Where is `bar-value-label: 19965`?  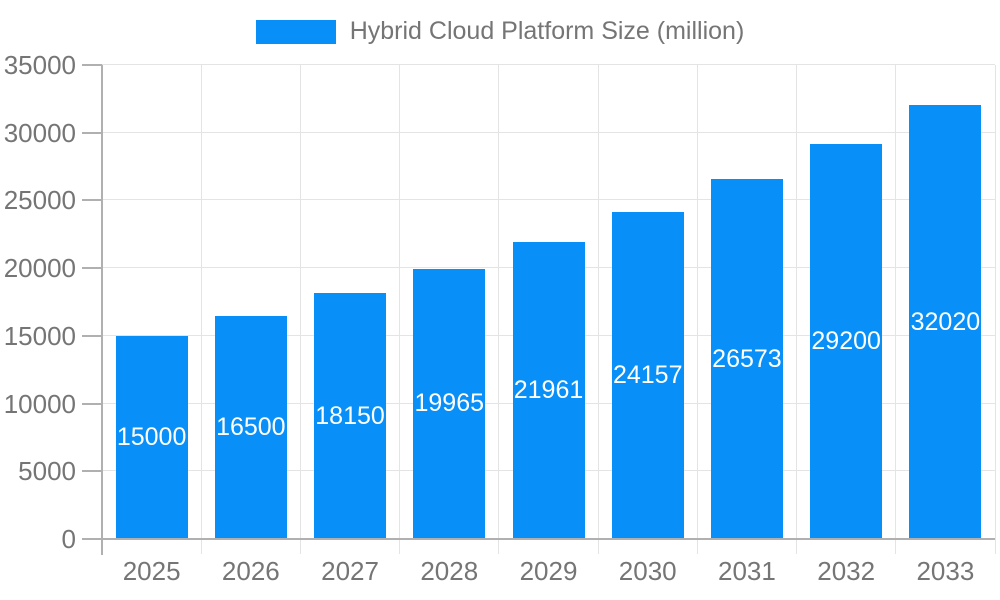
bar-value-label: 19965 is located at coordinates (449, 403).